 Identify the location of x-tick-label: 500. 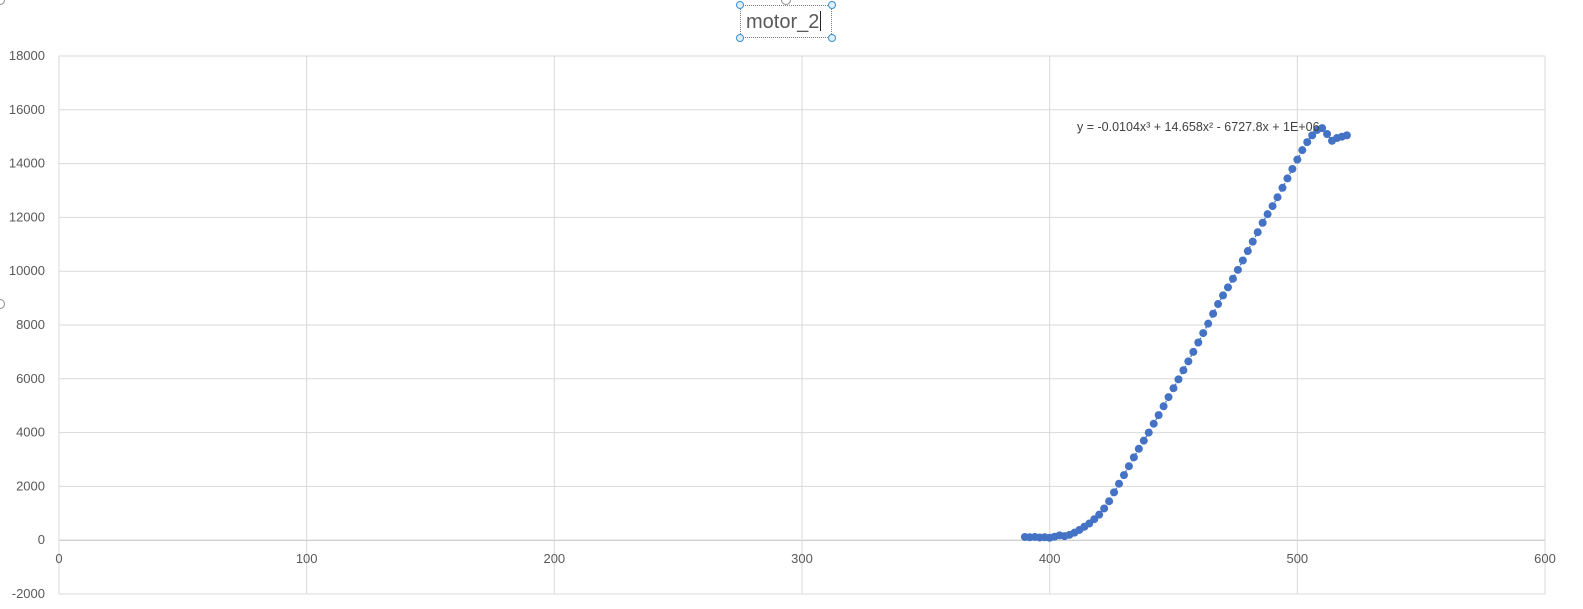
(1297, 558).